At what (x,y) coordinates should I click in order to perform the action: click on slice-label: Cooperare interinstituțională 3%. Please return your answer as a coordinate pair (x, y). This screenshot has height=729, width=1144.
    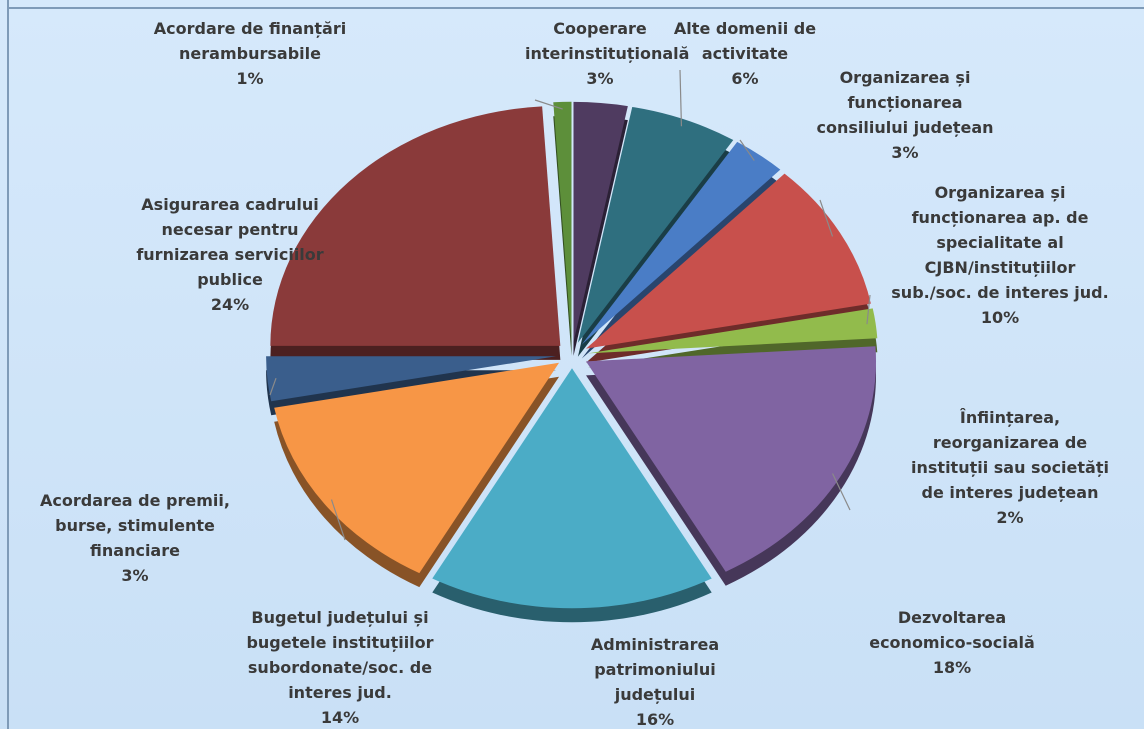
    Looking at the image, I should click on (607, 53).